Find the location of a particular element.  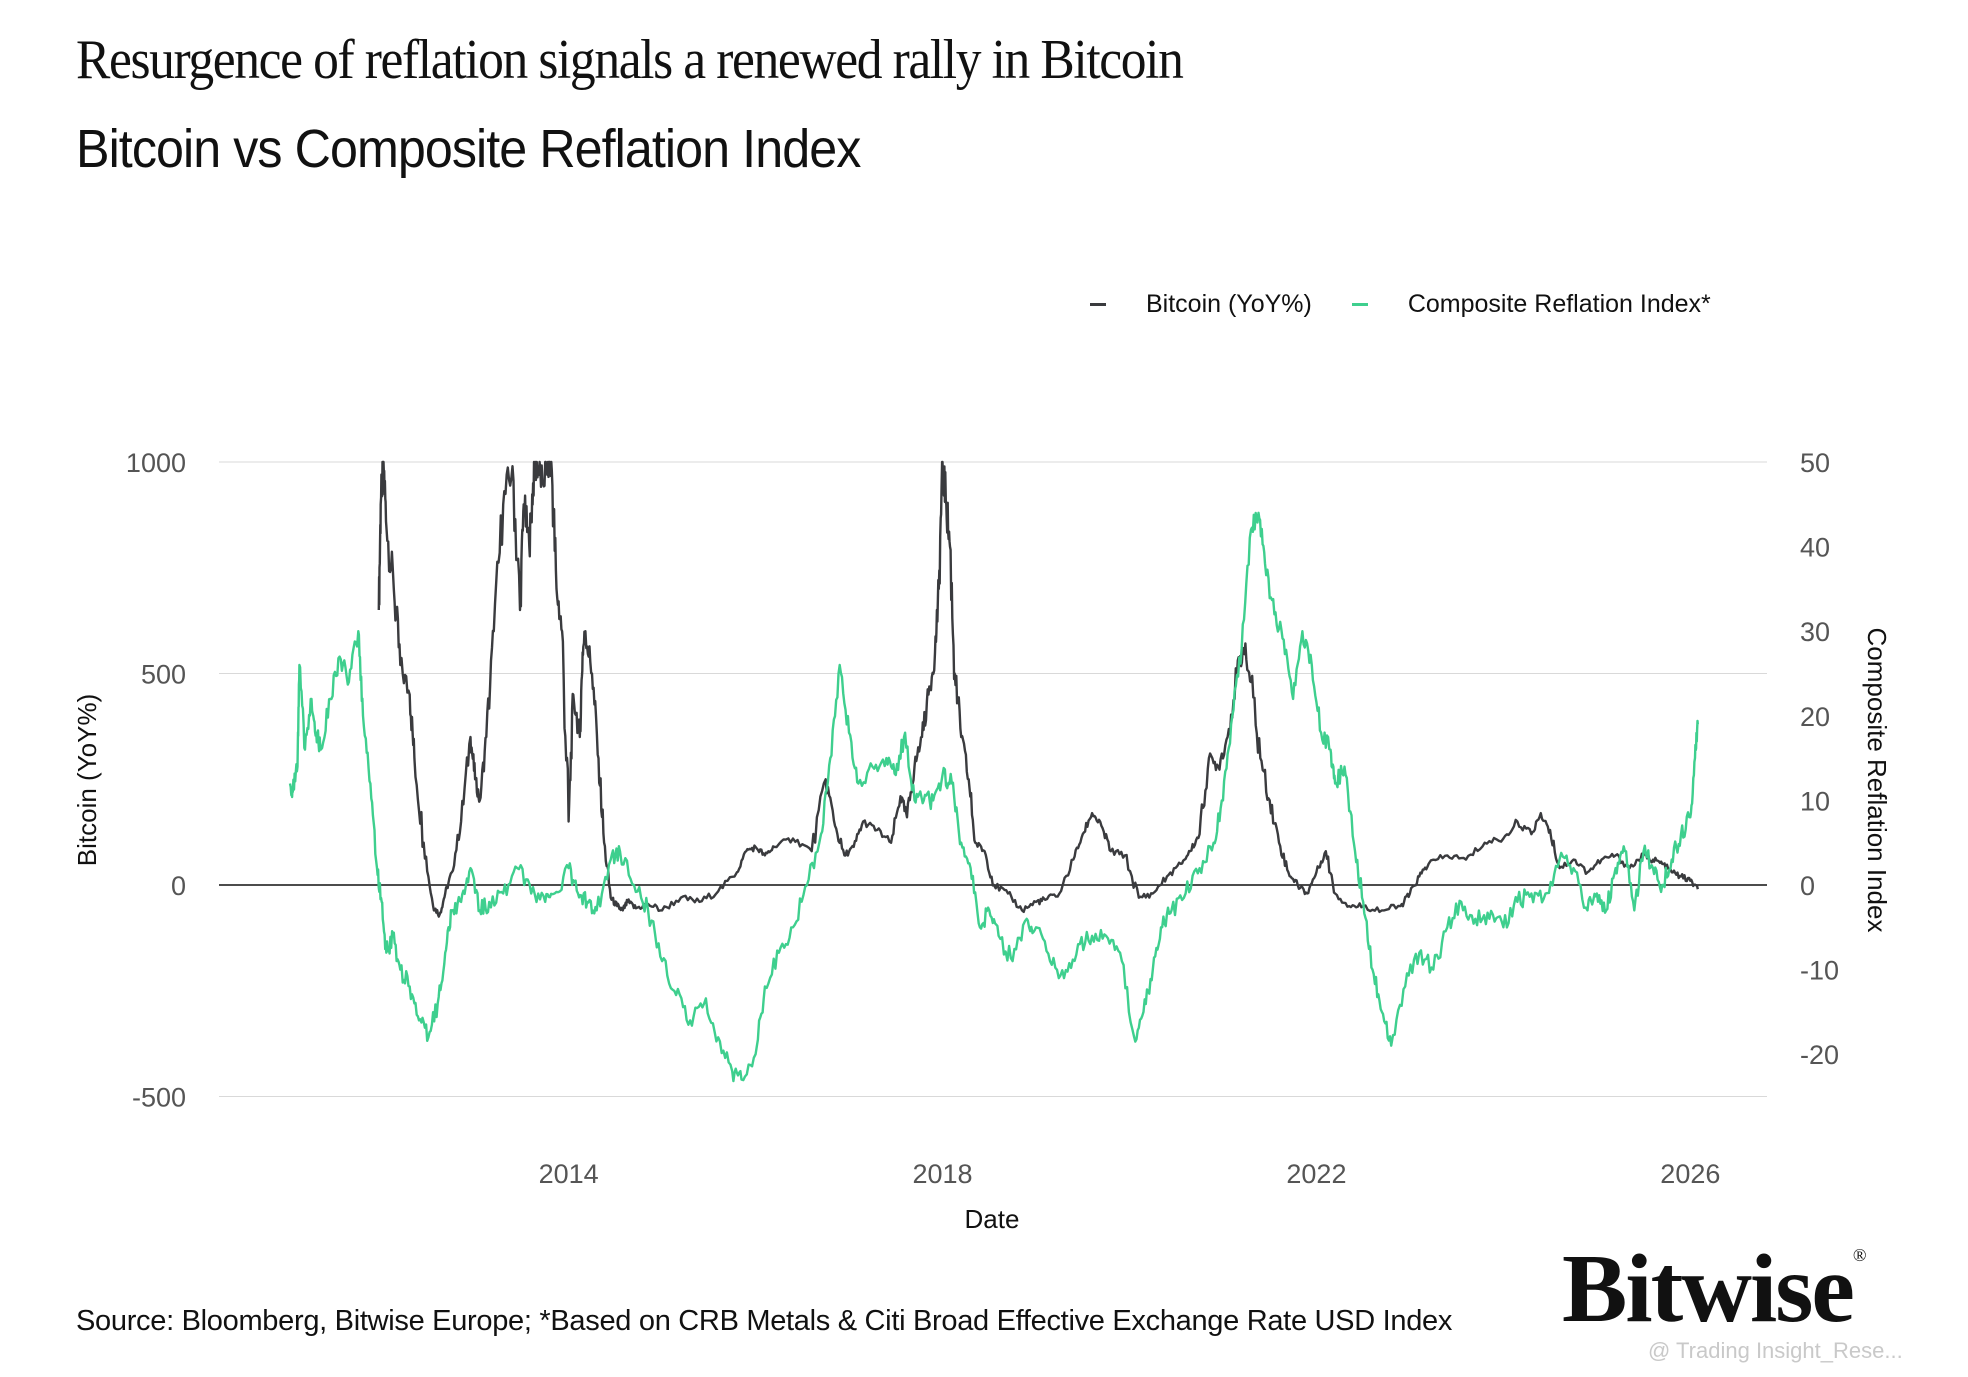

legend-item-bitcoin: Bitcoin (YoY%) is located at coordinates (1201, 304).